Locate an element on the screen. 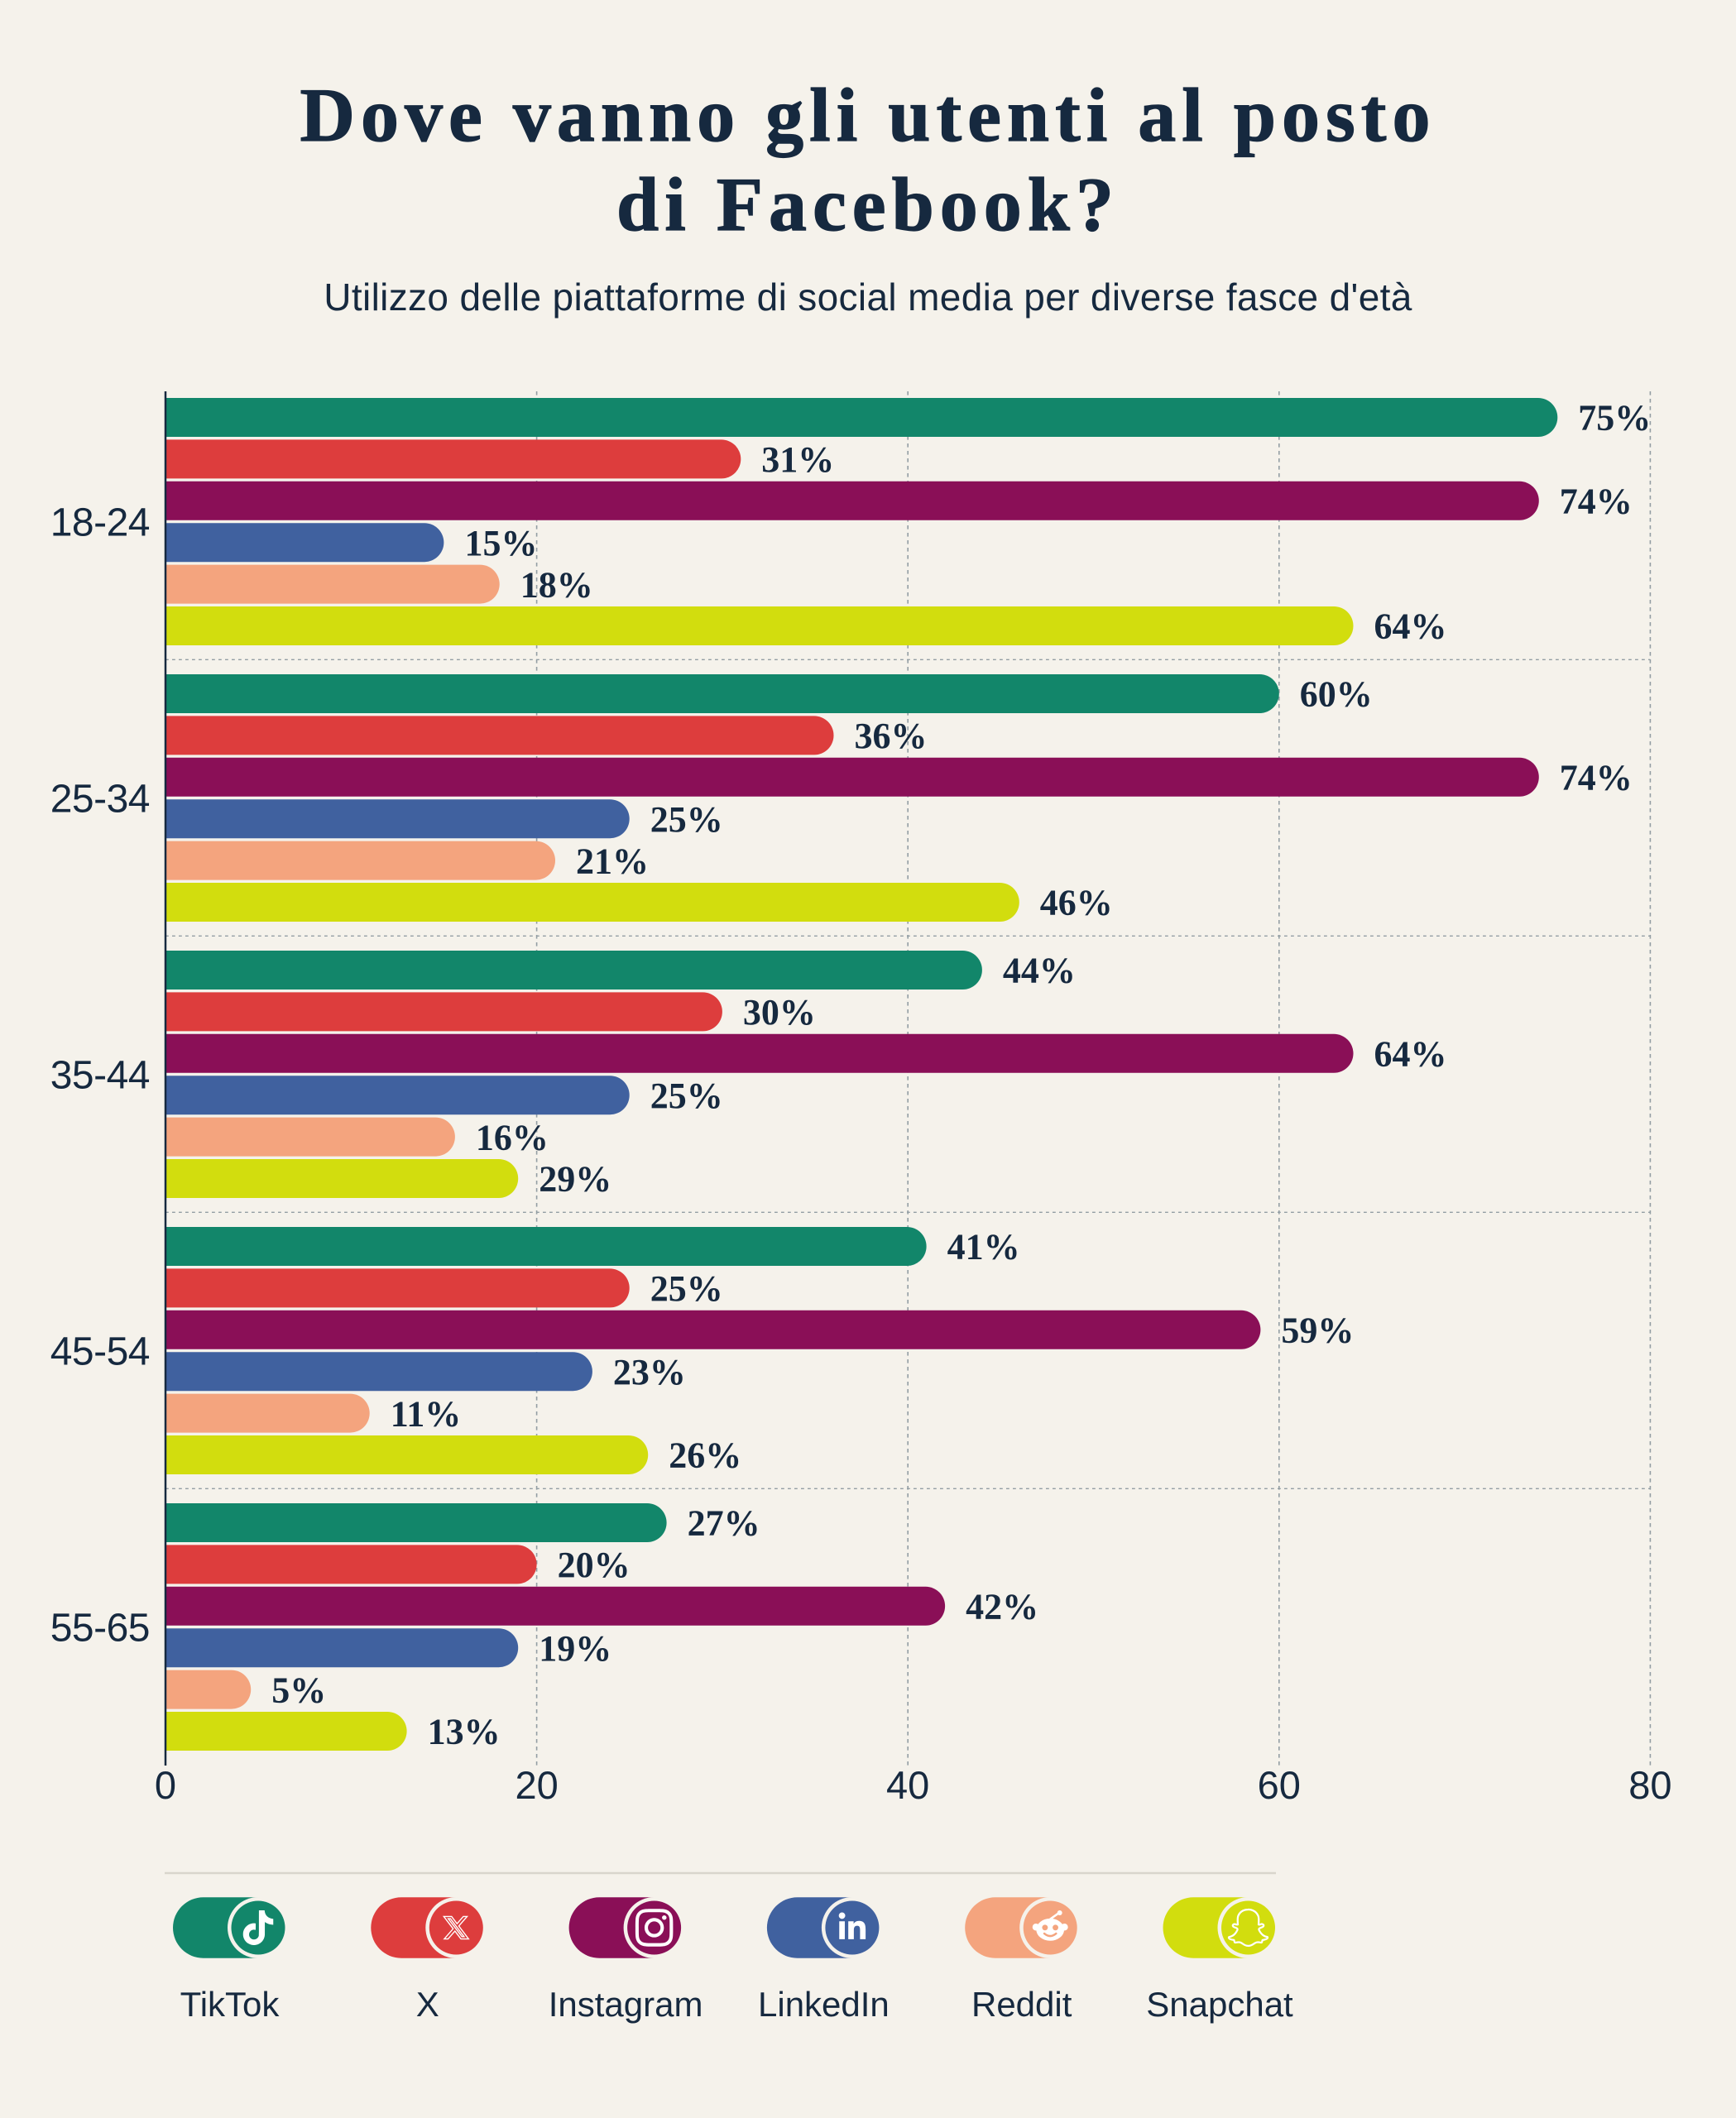 The image size is (1736, 2118). svg-text: 40 is located at coordinates (907, 1785).